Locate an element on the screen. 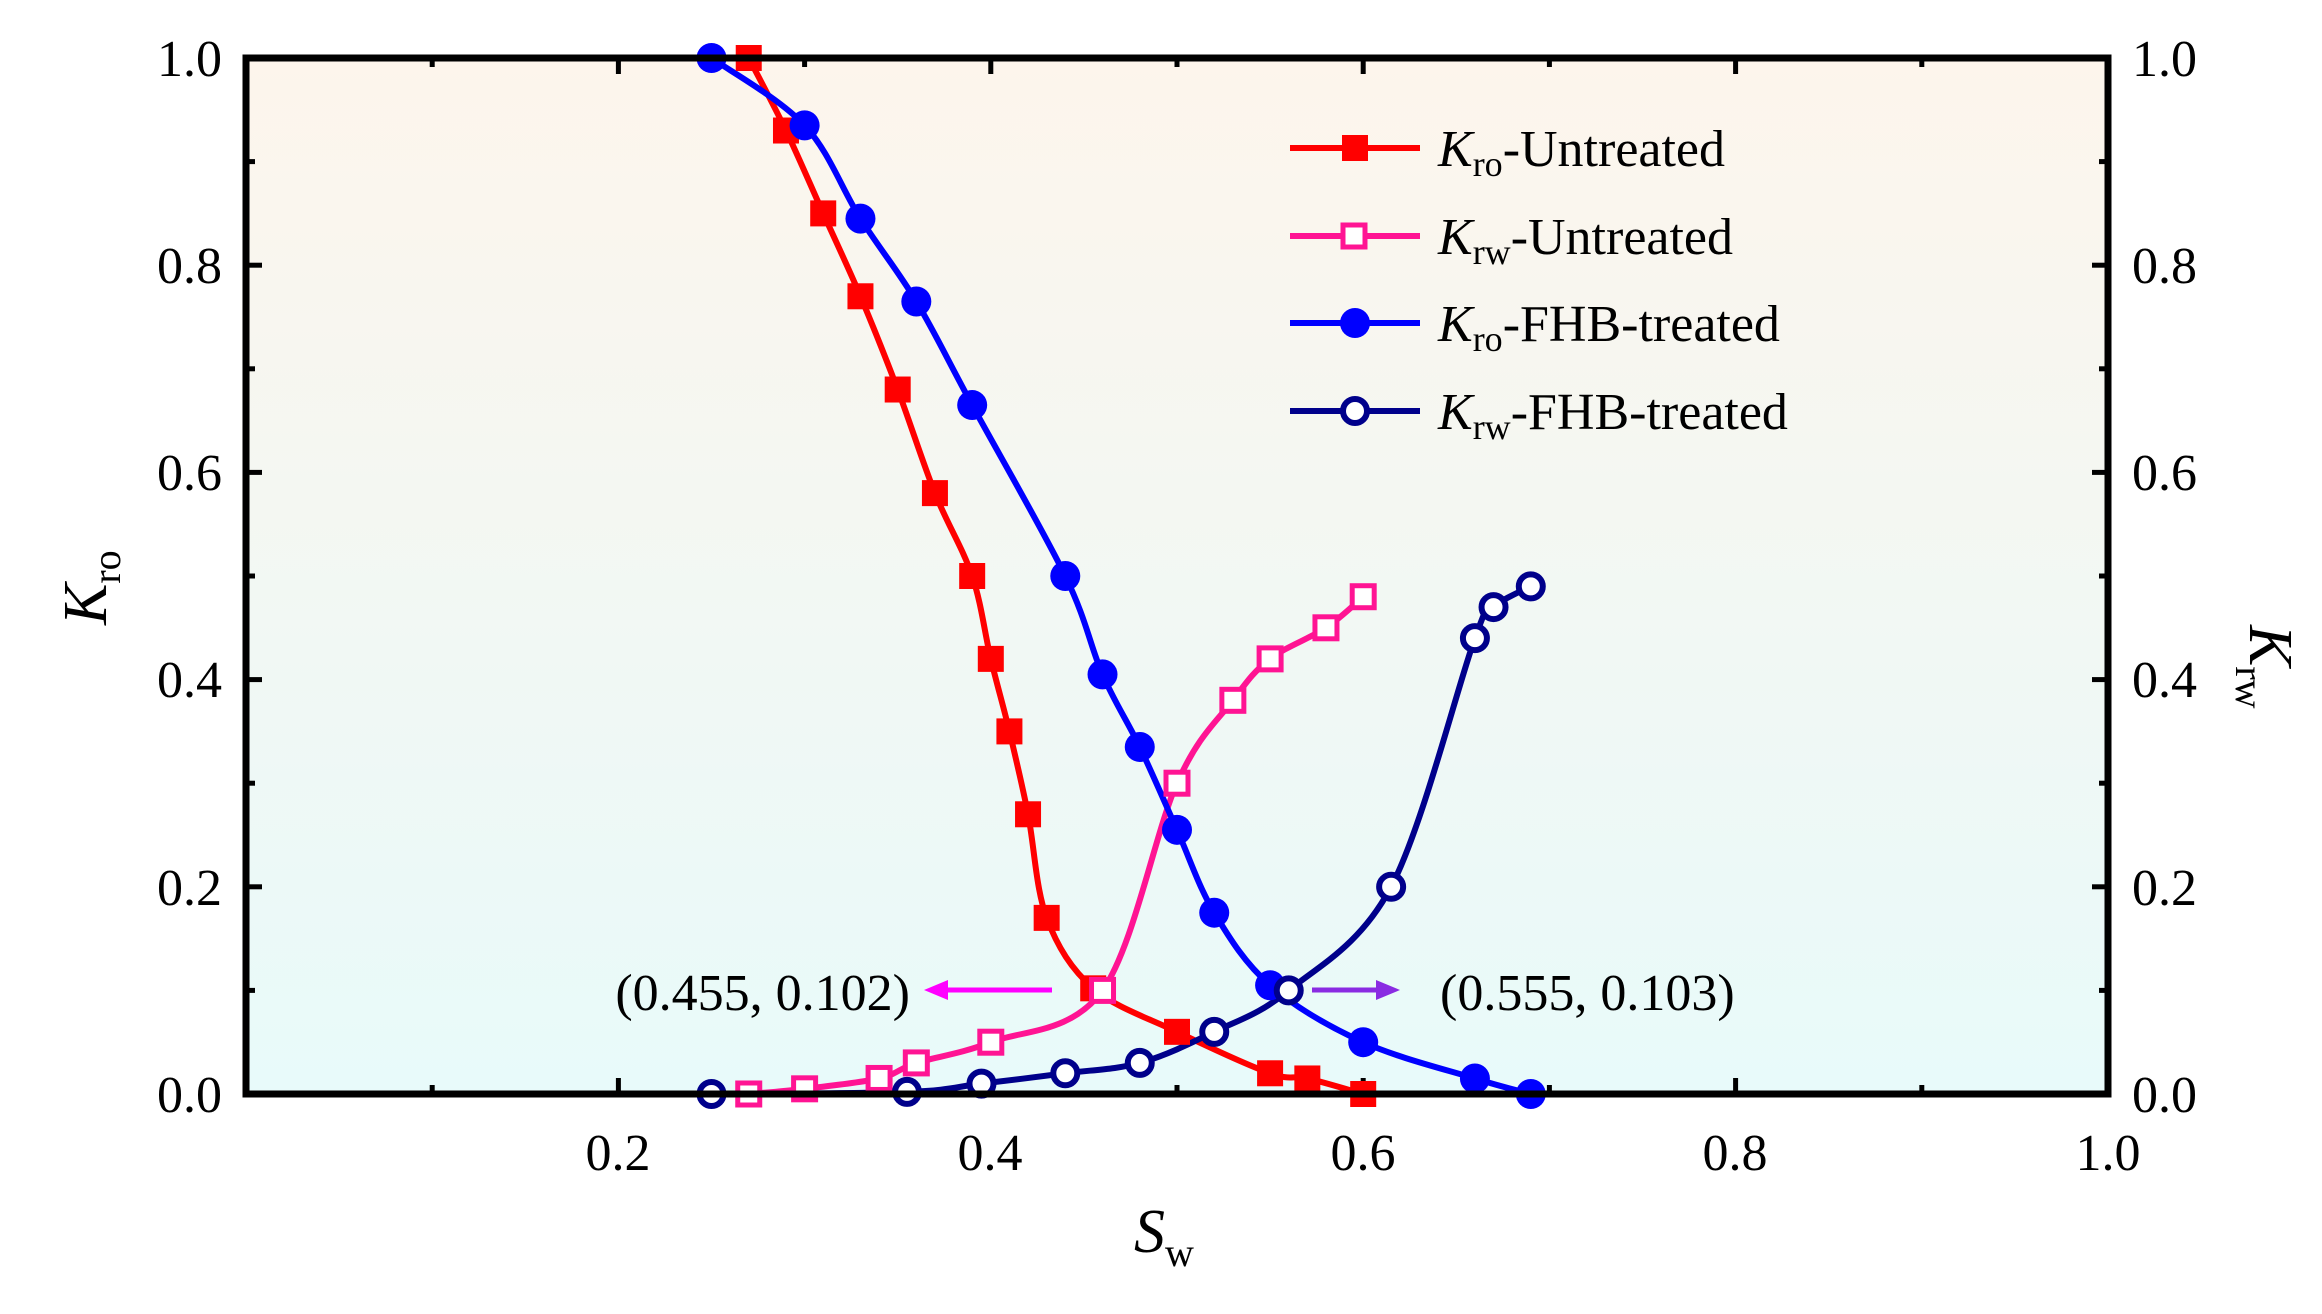 This screenshot has height=1314, width=2322. x-tick-label: 0.2 is located at coordinates (618, 1153).